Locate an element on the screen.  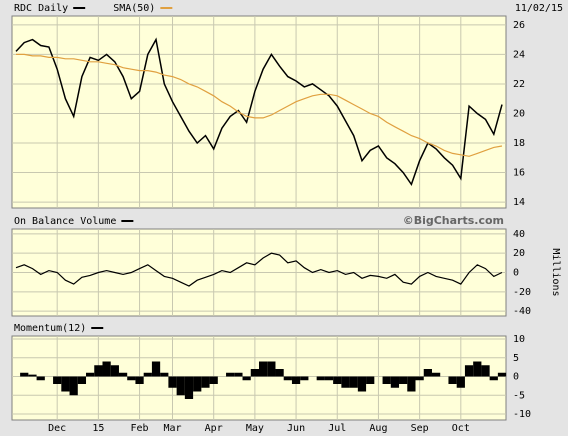
x-tick-label: 15 is located at coordinates (98, 428).